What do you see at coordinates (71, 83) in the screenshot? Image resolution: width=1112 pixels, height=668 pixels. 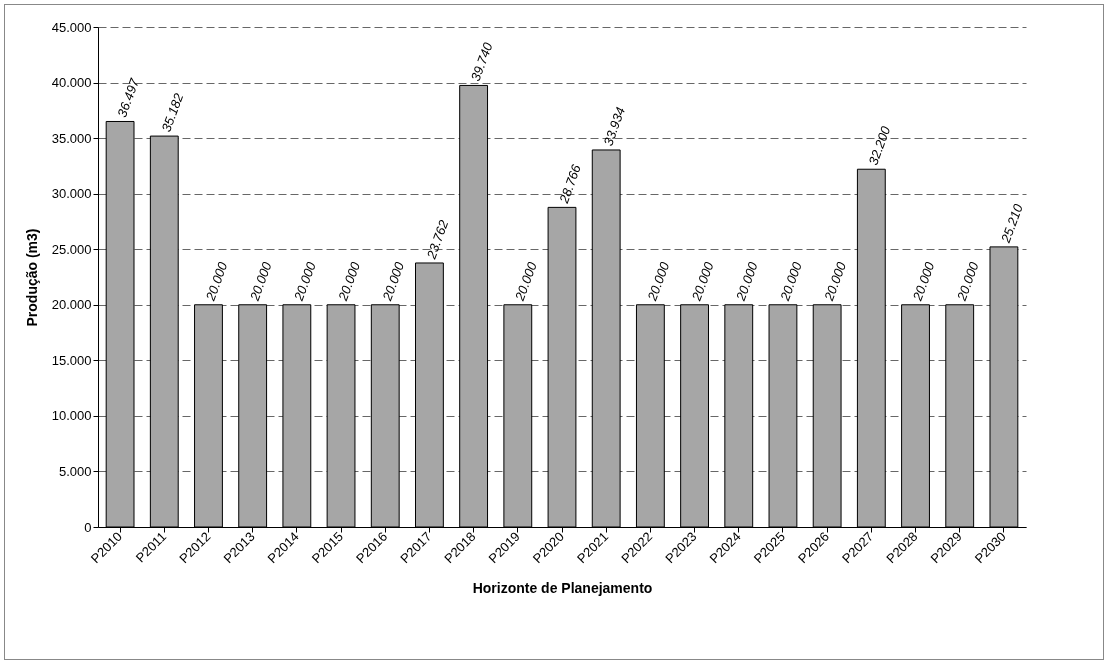 I see `y-tick-label: 40.000` at bounding box center [71, 83].